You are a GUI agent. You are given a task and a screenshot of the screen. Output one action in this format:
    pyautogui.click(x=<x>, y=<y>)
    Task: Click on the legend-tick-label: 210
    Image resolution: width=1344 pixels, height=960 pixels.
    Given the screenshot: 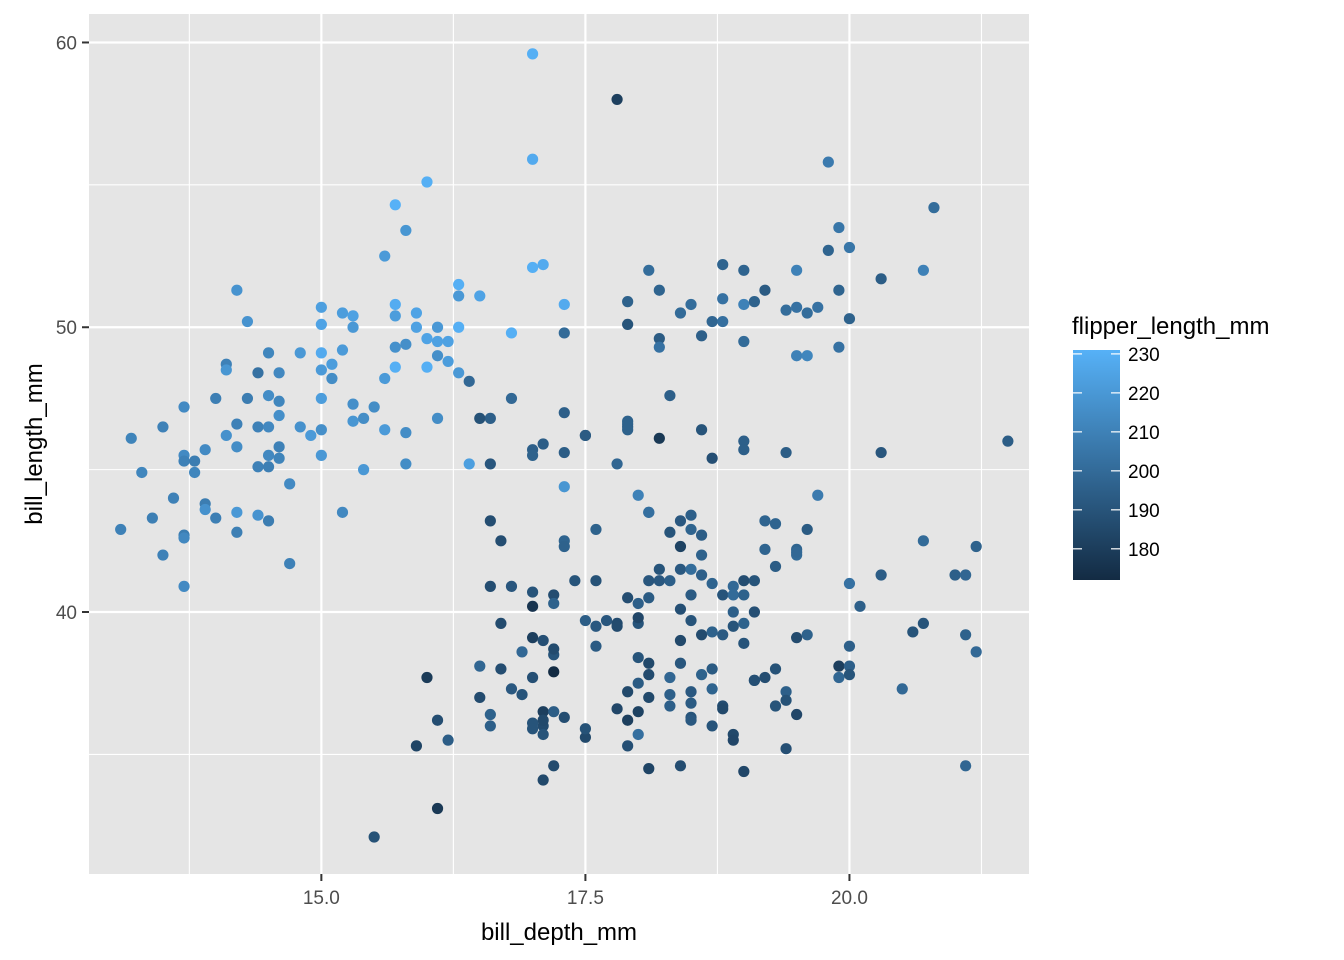 What is the action you would take?
    pyautogui.click(x=1144, y=433)
    